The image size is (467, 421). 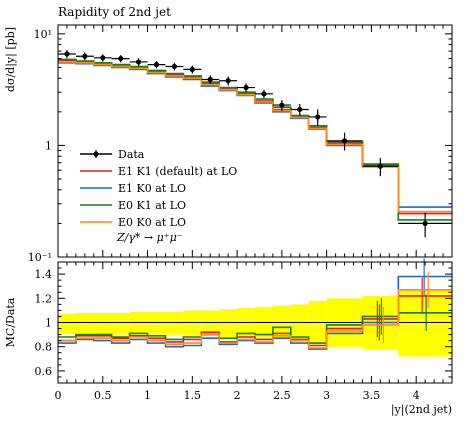 I want to click on y-tick-label: 10¹, so click(x=43, y=34).